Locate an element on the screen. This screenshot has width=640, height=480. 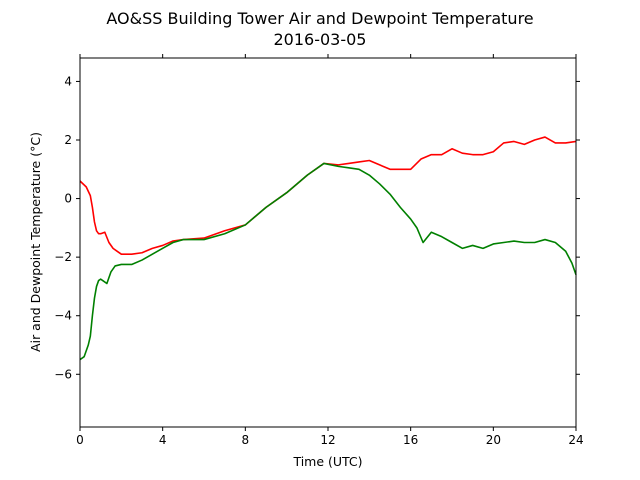
x-tick-label: 12 is located at coordinates (327, 440).